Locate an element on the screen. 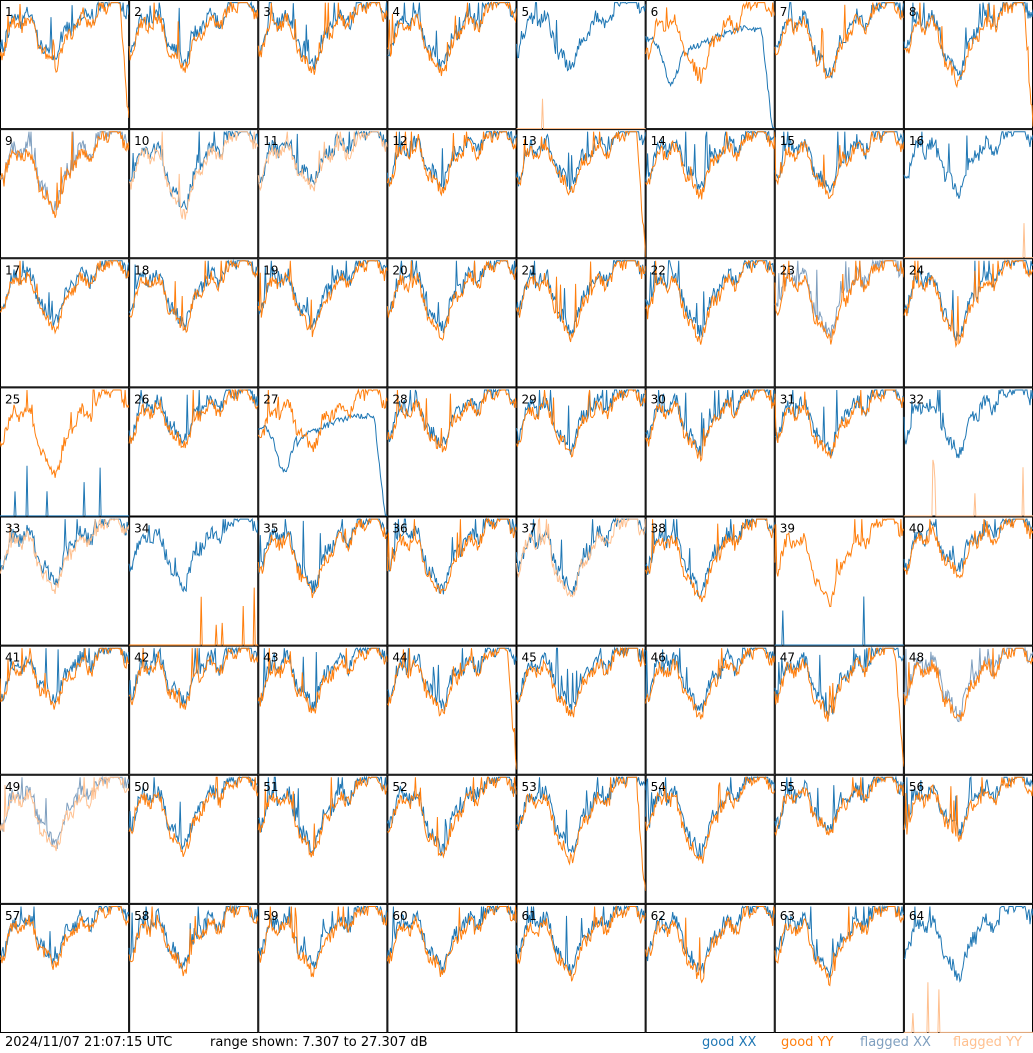 The image size is (1033, 1053). tile-38: 38 is located at coordinates (710, 581).